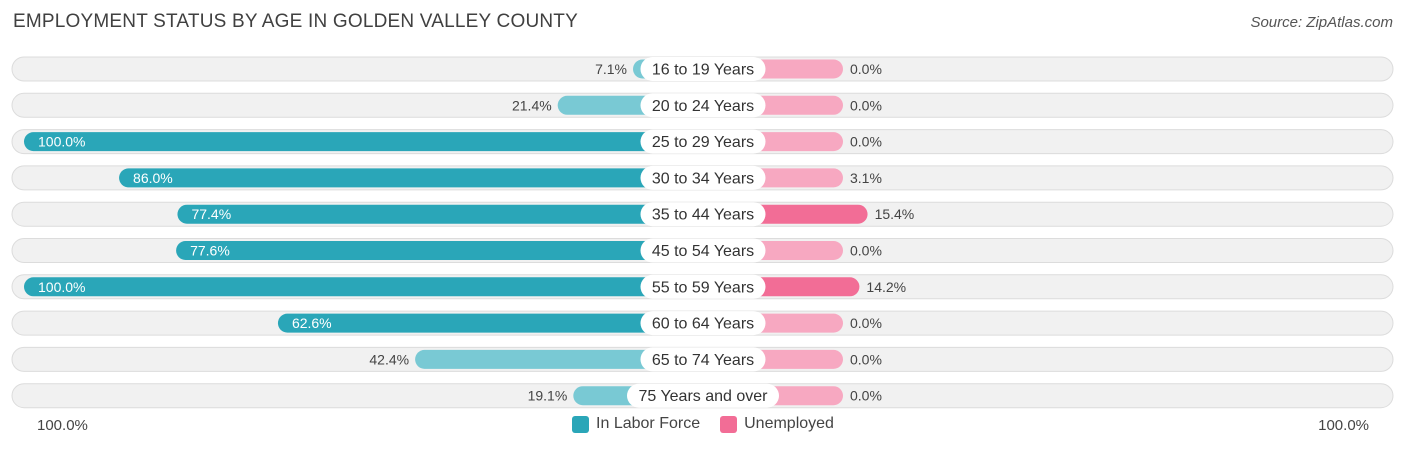  What do you see at coordinates (895, 214) in the screenshot?
I see `unemployed-value-label: 15.4%` at bounding box center [895, 214].